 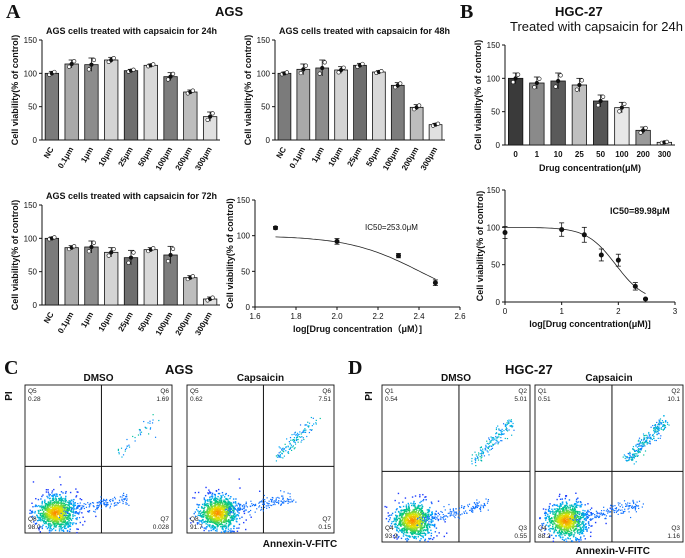 I want to click on replicate-point, so click(x=111, y=252).